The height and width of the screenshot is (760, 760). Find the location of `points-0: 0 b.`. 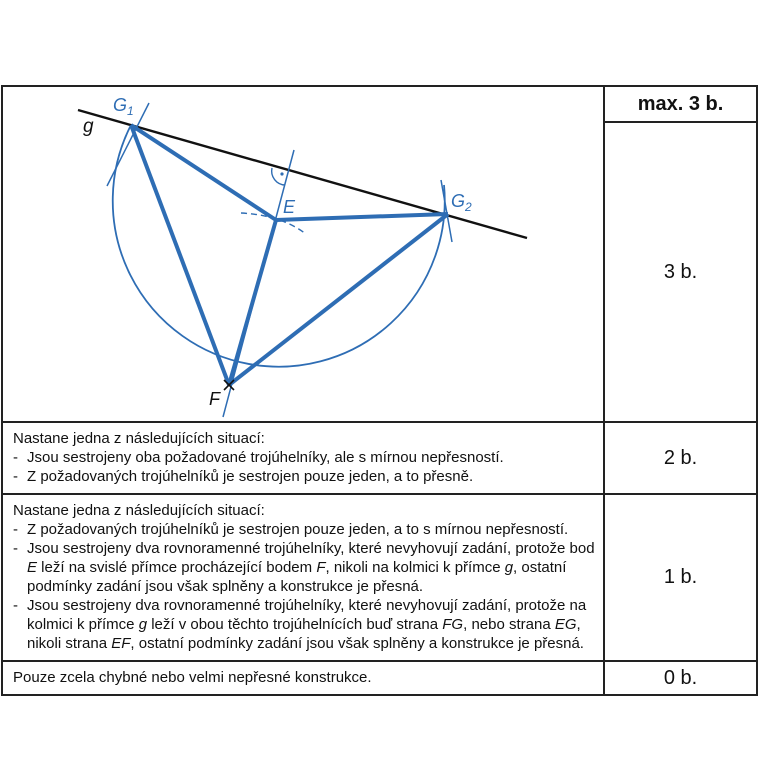

points-0: 0 b. is located at coordinates (680, 678).